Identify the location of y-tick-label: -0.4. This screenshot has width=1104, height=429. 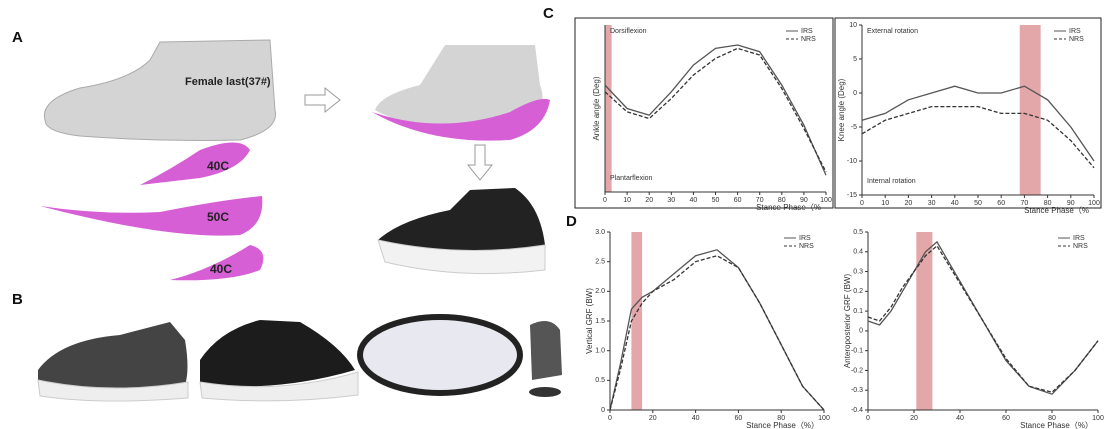
(857, 410).